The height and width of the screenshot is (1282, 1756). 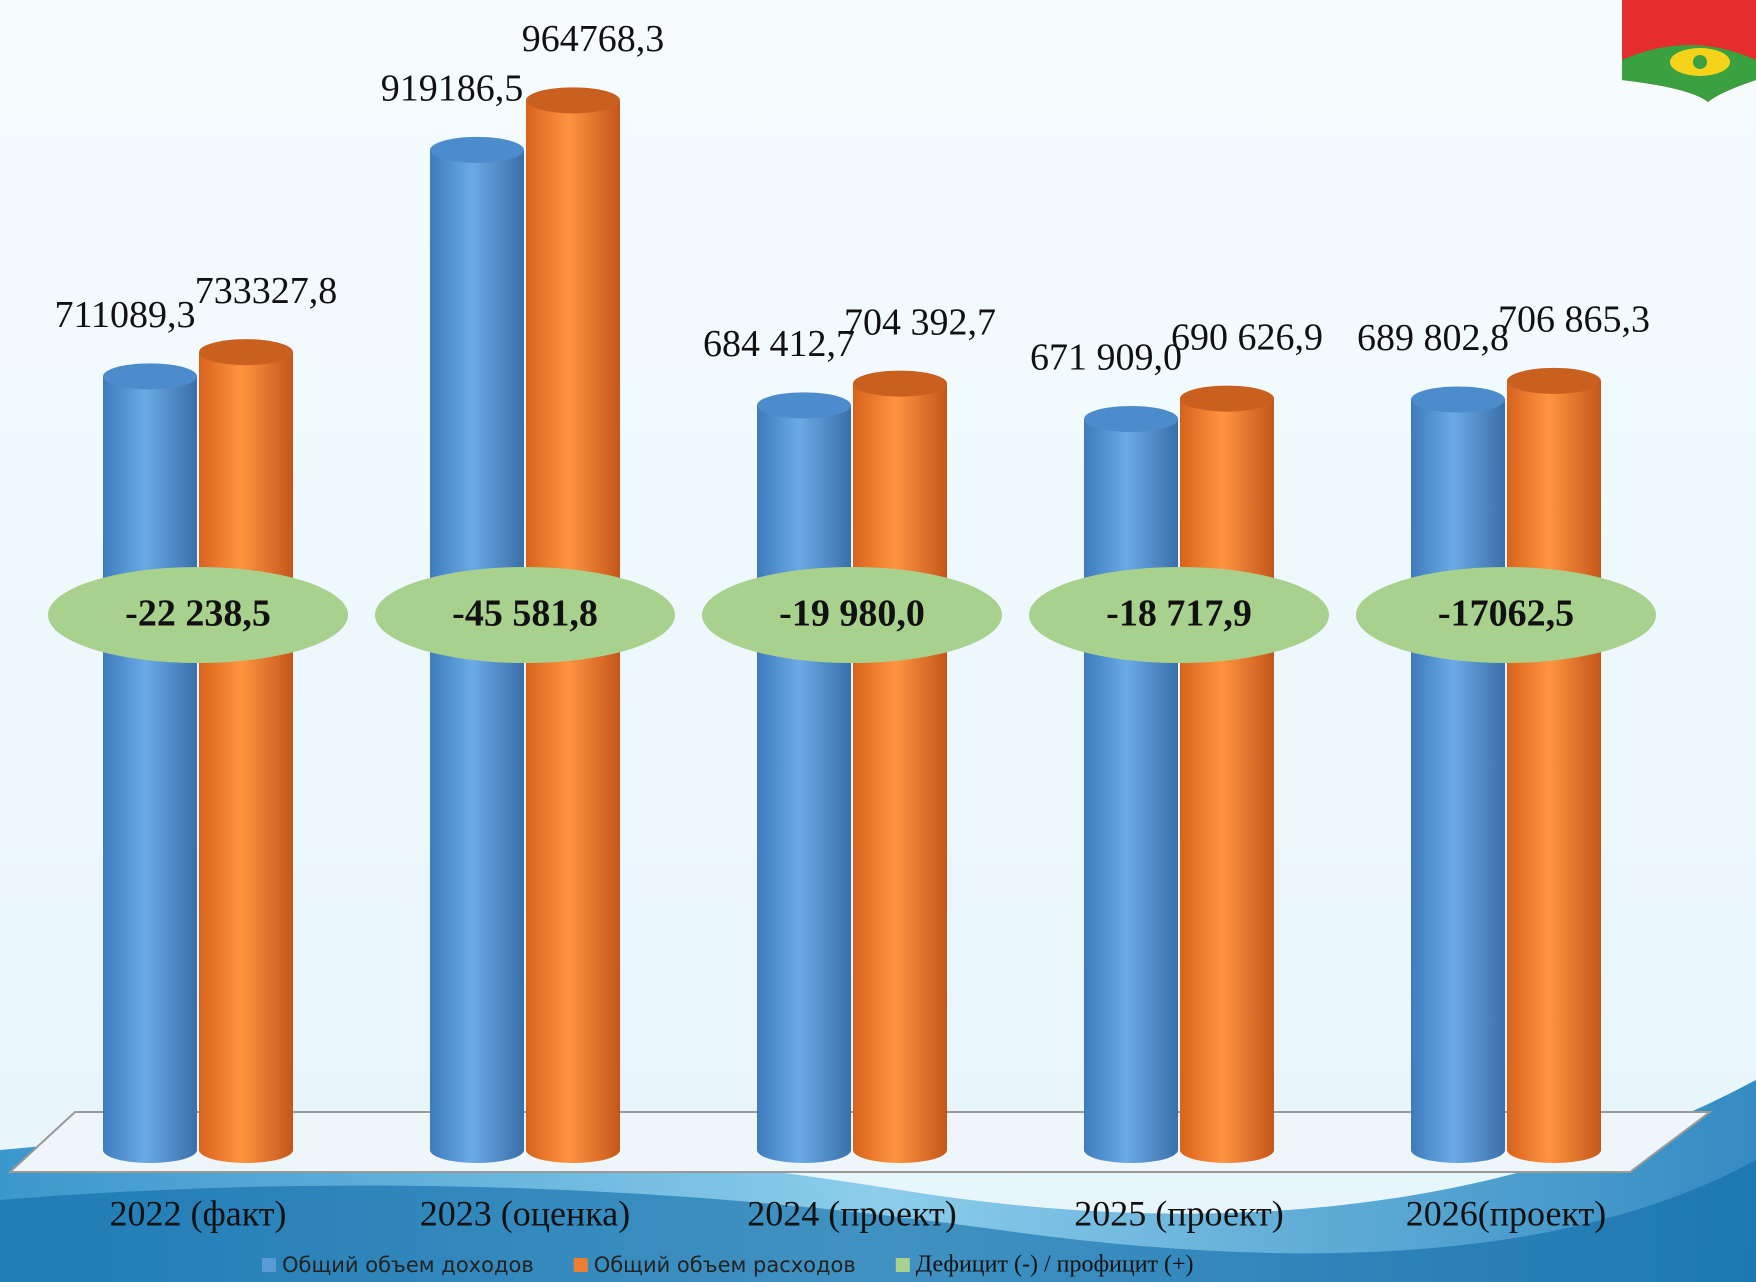 I want to click on deficit-label: -45 581,8, so click(x=525, y=614).